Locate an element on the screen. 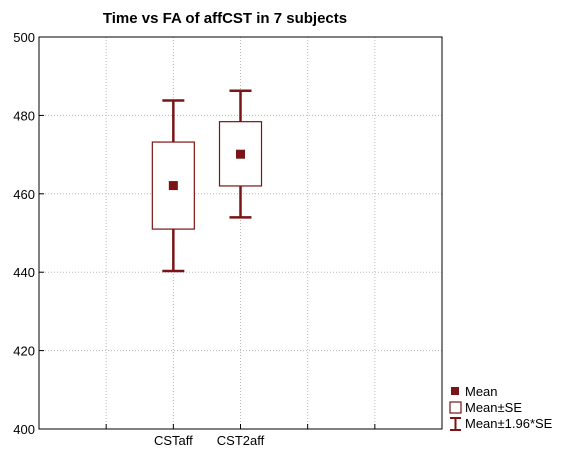  legend-item-mean: Mean is located at coordinates (474, 391).